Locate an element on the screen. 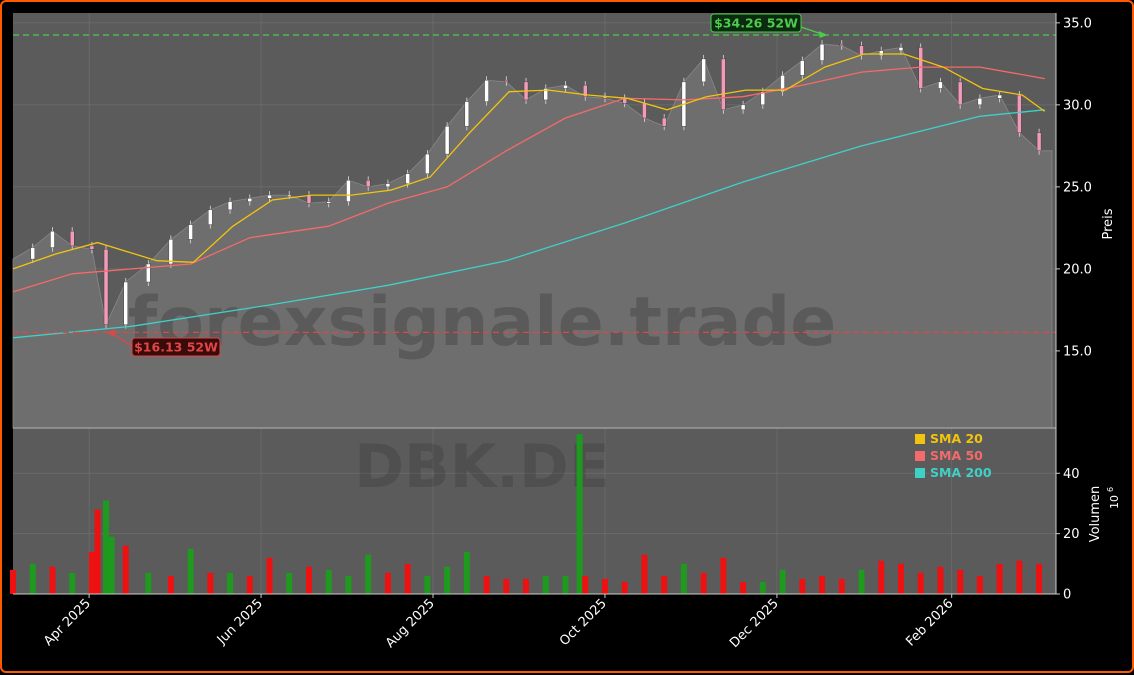 This screenshot has width=1134, height=675. x-tick-label: Jun 2025 is located at coordinates (240, 622).